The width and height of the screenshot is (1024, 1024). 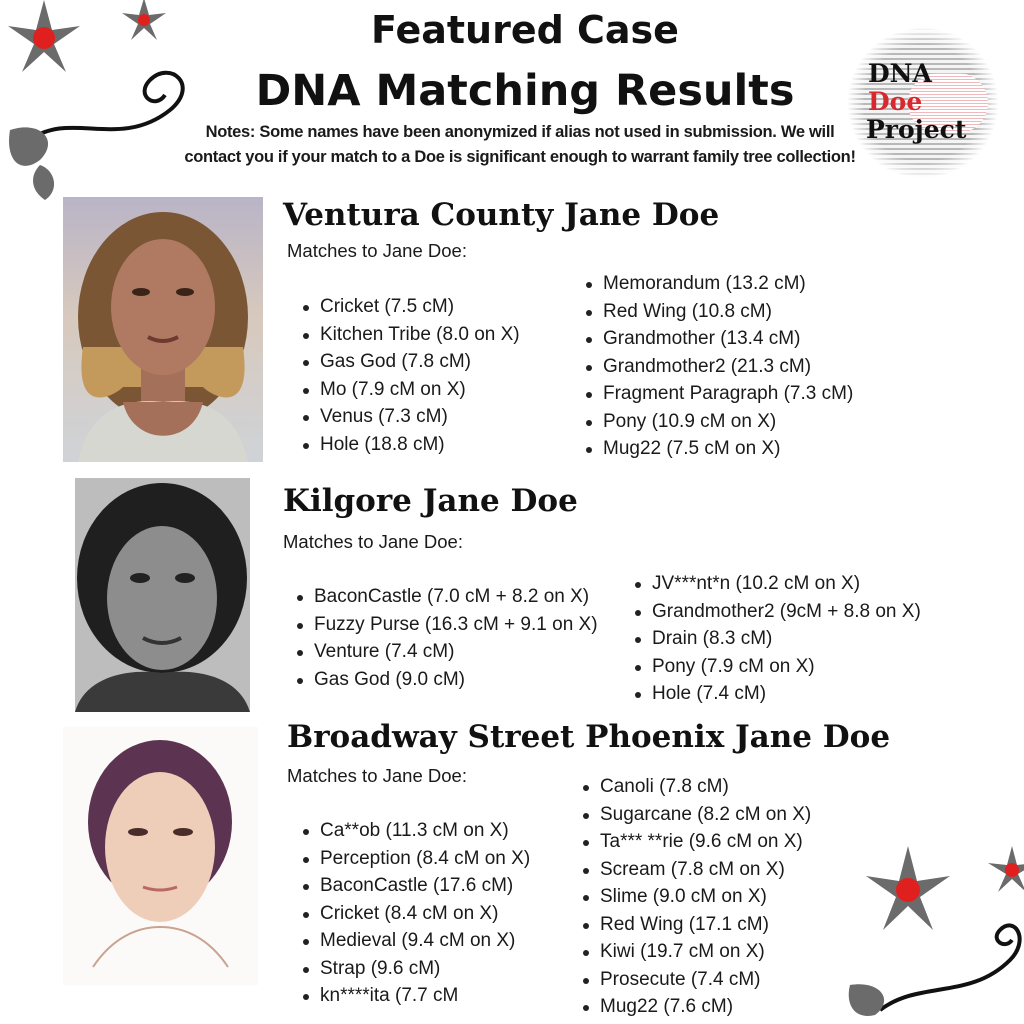 What do you see at coordinates (778, 694) in the screenshot?
I see `match-item: Hole (7.4 cM)` at bounding box center [778, 694].